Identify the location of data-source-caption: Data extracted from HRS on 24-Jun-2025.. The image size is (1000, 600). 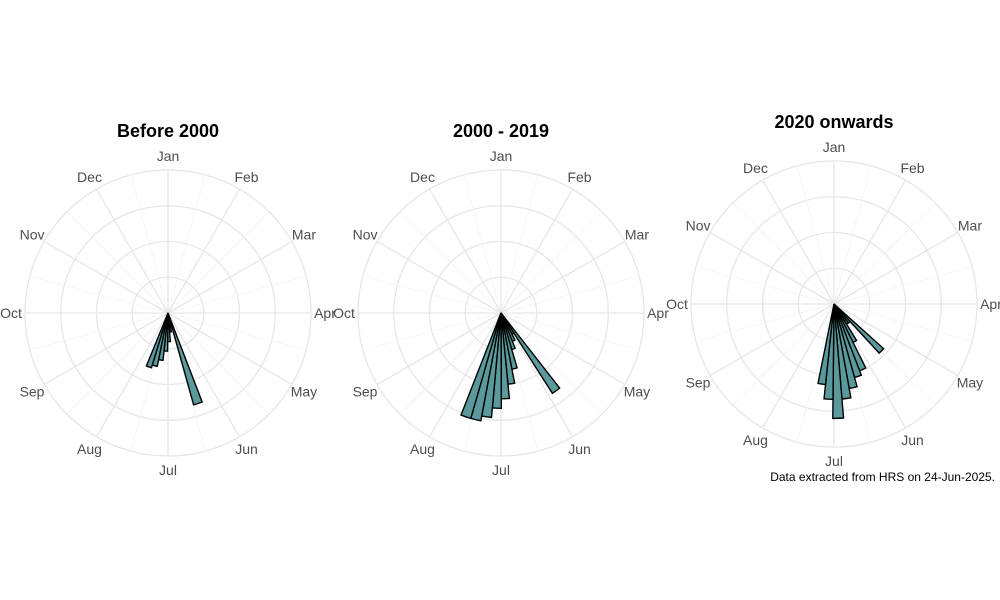
(882, 477).